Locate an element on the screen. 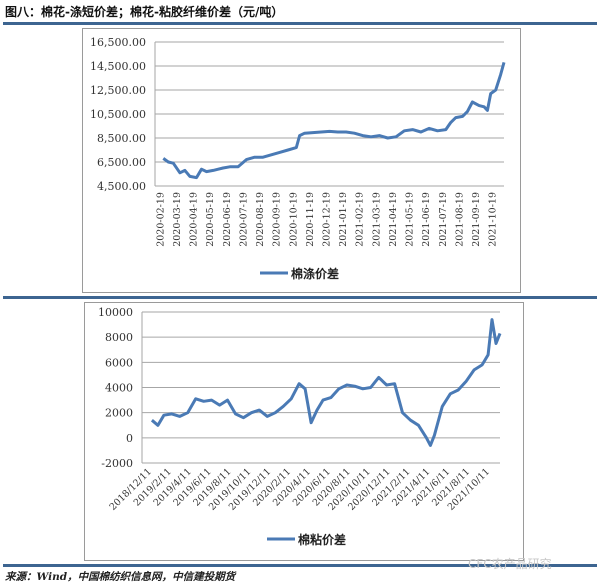 The height and width of the screenshot is (587, 600). x-tick-label: 2020-11-19 is located at coordinates (310, 219).